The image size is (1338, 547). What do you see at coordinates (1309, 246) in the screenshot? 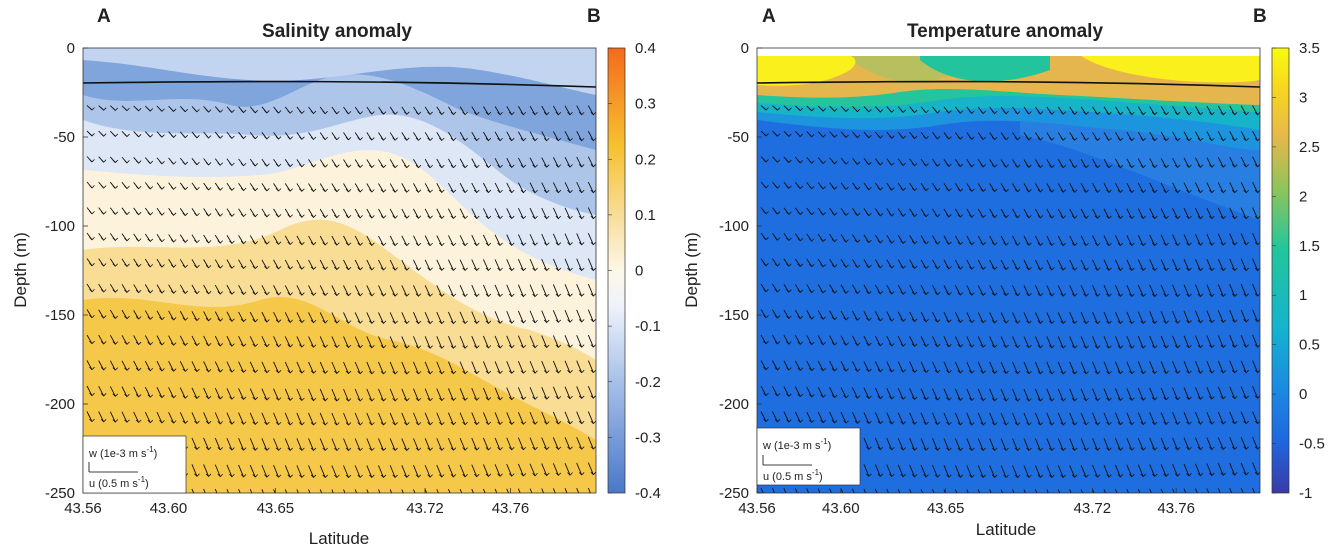
I see `colorbar-tick-label: 1.5` at bounding box center [1309, 246].